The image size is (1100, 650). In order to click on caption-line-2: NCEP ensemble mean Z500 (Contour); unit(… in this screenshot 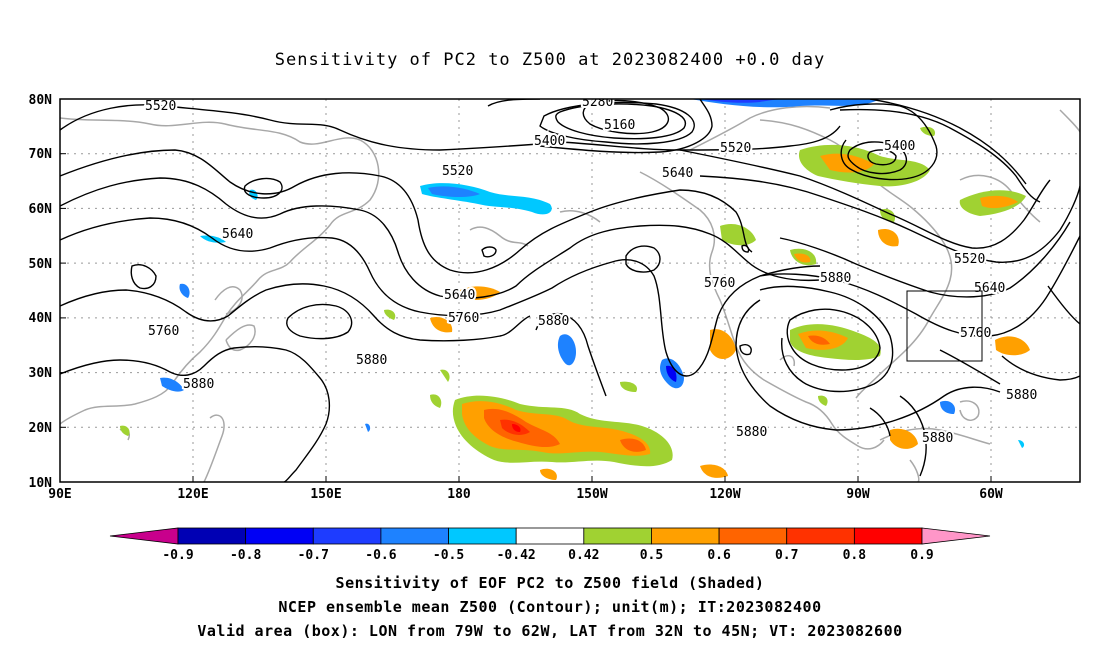, I will do `click(550, 607)`.